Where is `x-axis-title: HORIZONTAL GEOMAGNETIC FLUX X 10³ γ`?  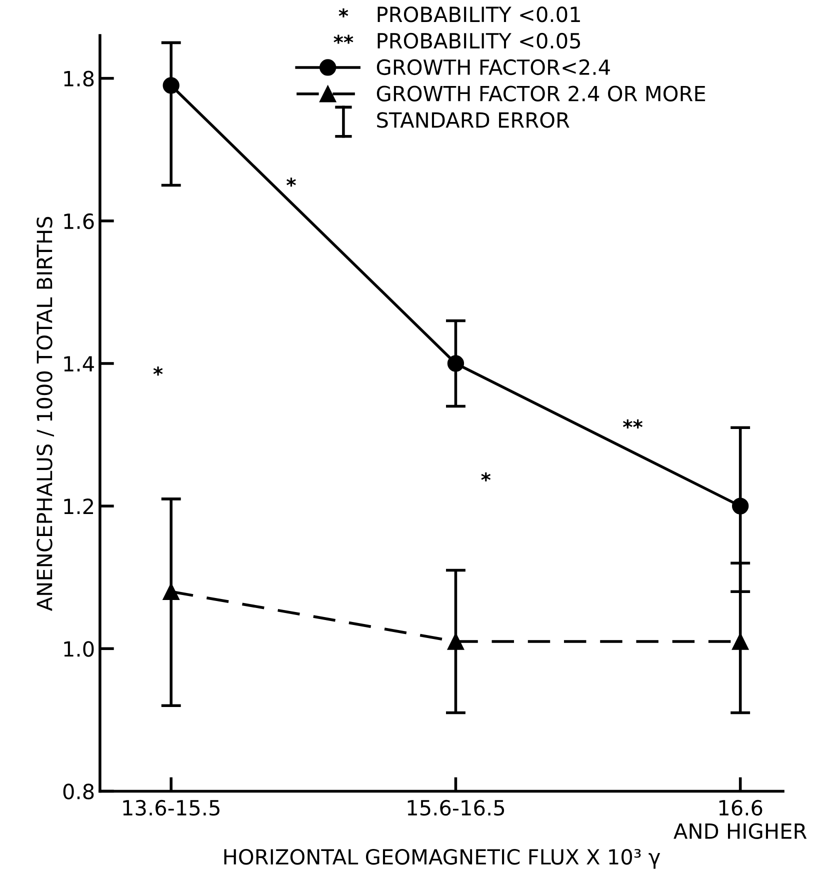 x-axis-title: HORIZONTAL GEOMAGNETIC FLUX X 10³ γ is located at coordinates (442, 858).